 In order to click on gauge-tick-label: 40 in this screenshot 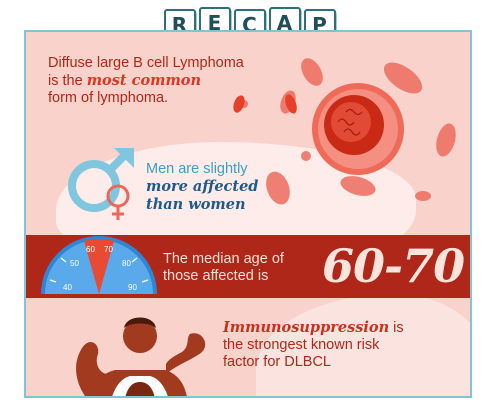, I will do `click(67, 287)`.